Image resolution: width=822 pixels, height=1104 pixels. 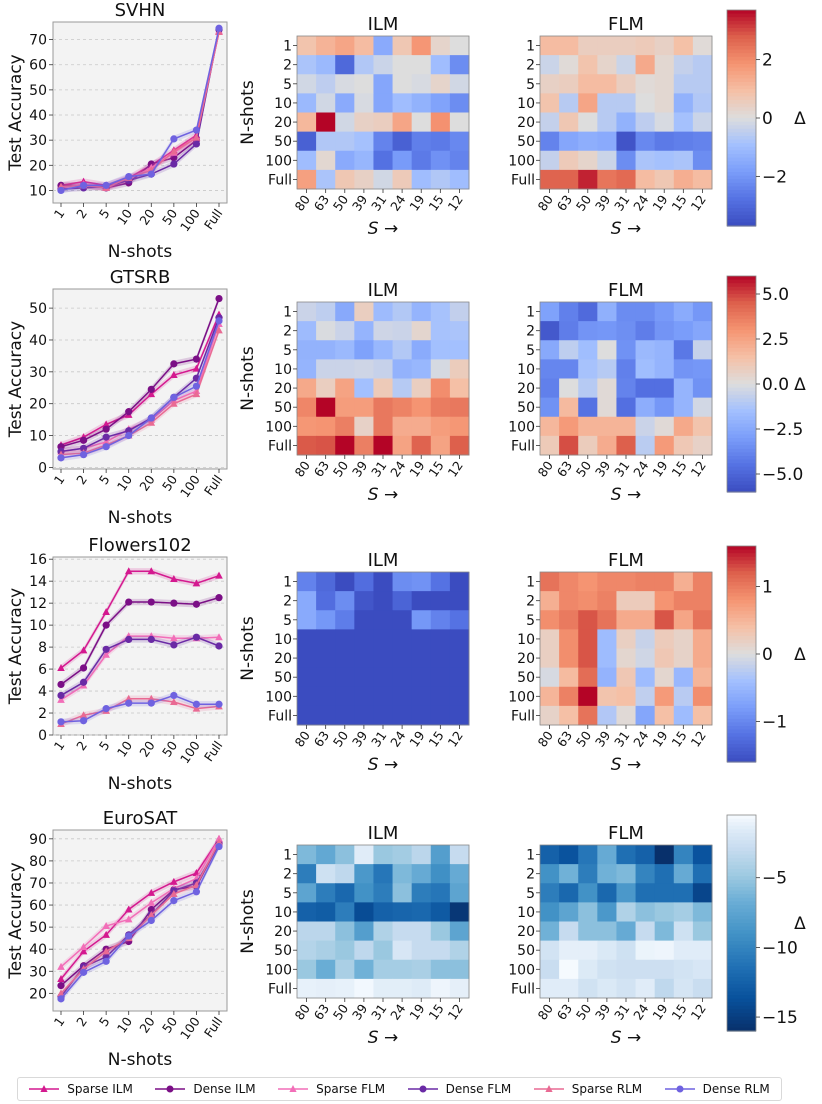 I want to click on x-tick-label: 20, so click(x=146, y=749).